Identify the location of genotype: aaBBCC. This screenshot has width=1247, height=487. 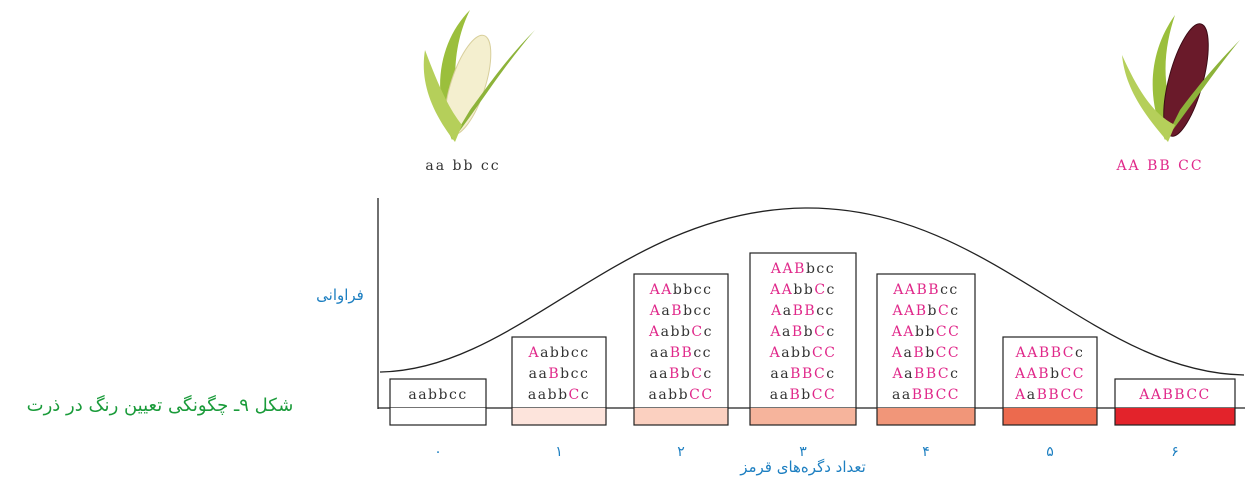
(926, 395).